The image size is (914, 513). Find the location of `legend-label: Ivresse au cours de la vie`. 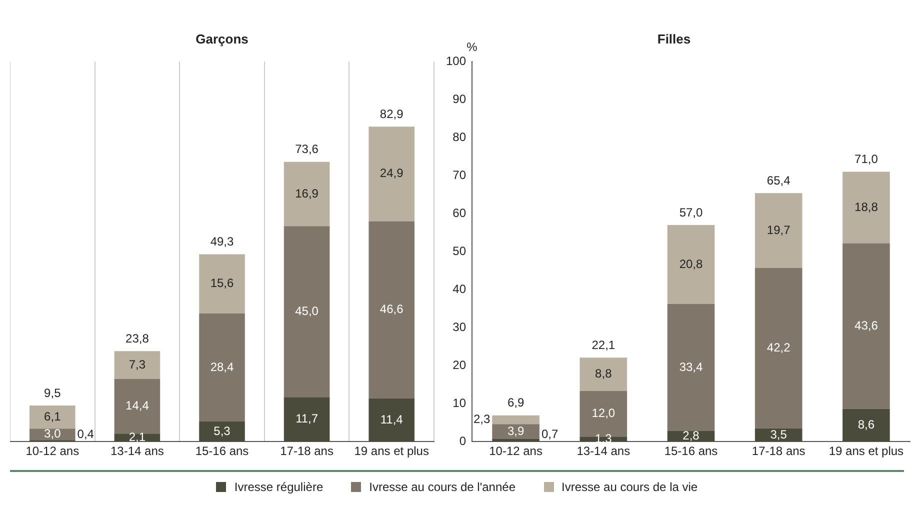

legend-label: Ivresse au cours de la vie is located at coordinates (630, 487).